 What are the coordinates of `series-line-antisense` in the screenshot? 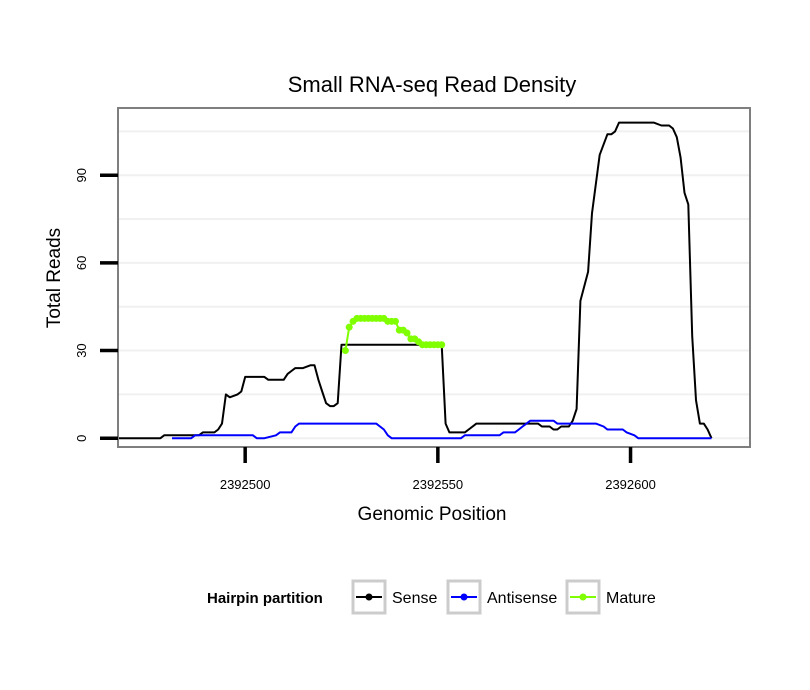 It's located at (442, 429).